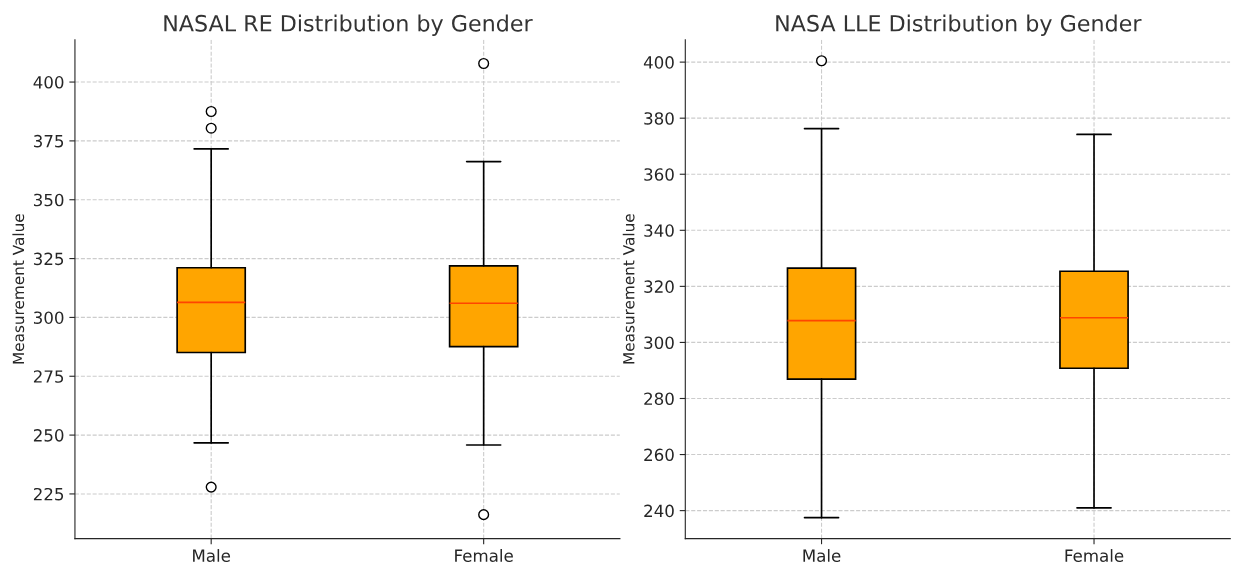 The width and height of the screenshot is (1249, 567). What do you see at coordinates (659, 230) in the screenshot?
I see `y-tick-label: 340` at bounding box center [659, 230].